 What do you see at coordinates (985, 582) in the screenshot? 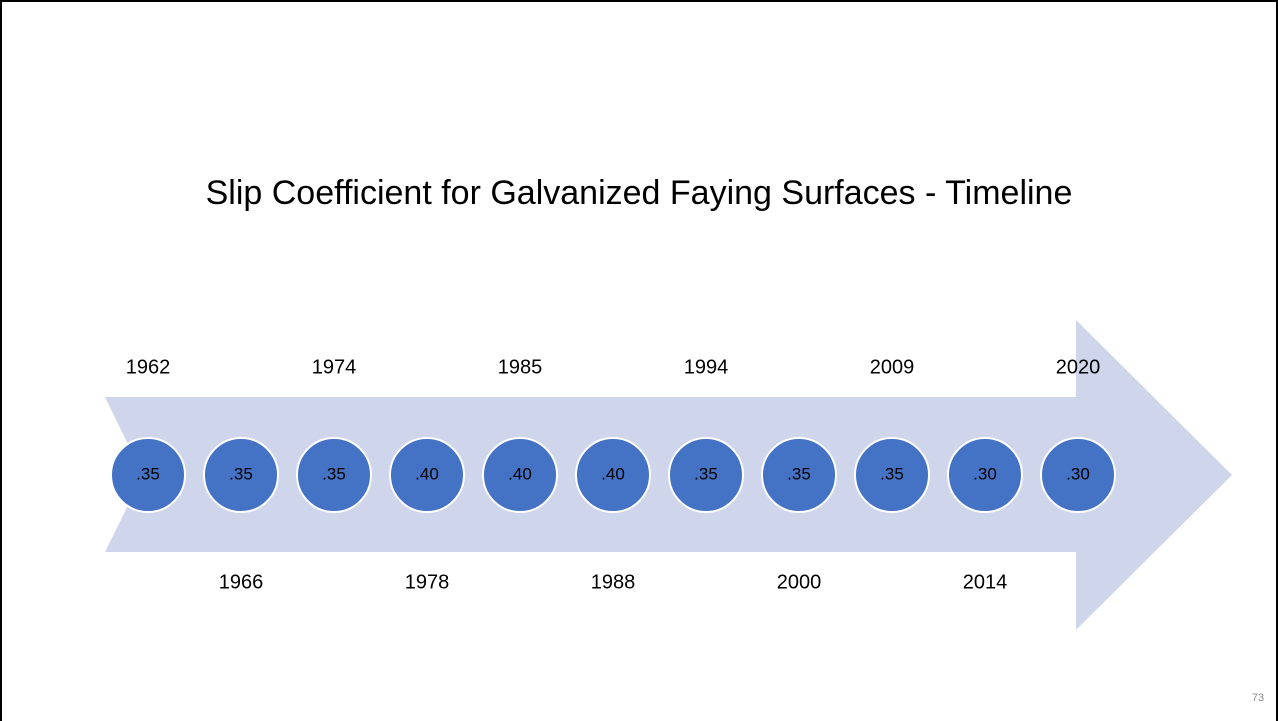
I see `event-year: 2014` at bounding box center [985, 582].